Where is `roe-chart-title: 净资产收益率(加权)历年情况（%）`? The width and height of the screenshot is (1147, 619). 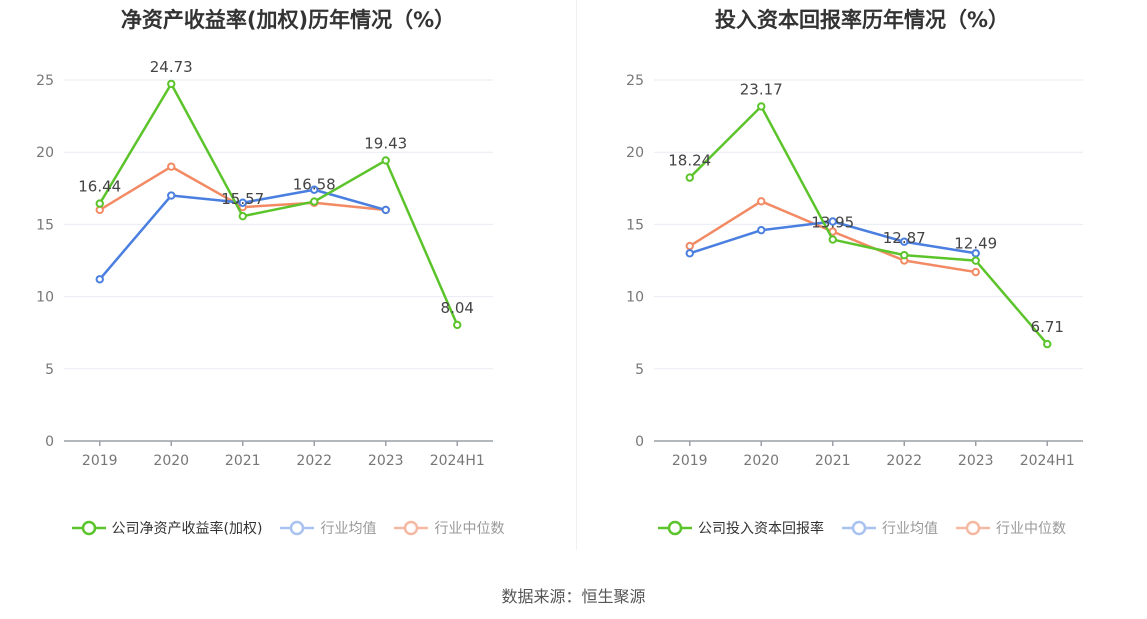
roe-chart-title: 净资产收益率(加权)历年情况（%） is located at coordinates (288, 20).